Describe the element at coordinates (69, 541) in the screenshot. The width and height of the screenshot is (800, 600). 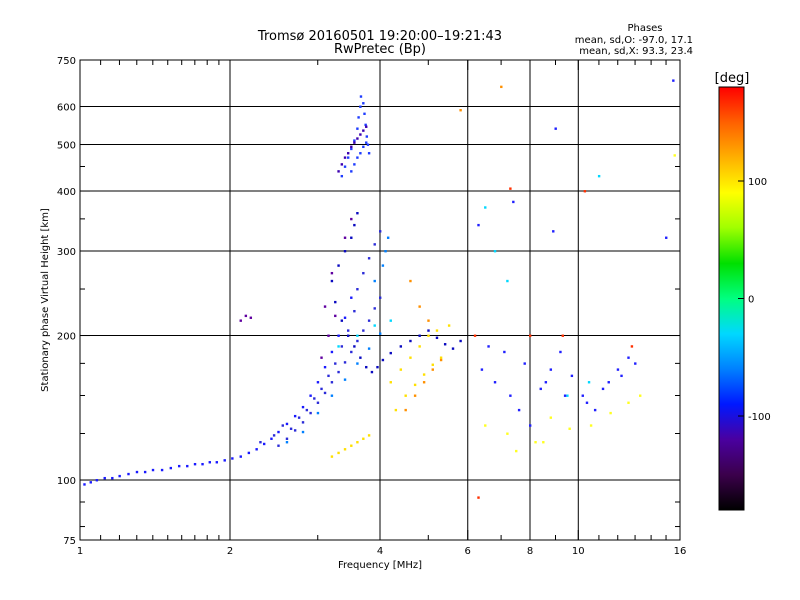
I see `y-tick-label: 75` at that location.